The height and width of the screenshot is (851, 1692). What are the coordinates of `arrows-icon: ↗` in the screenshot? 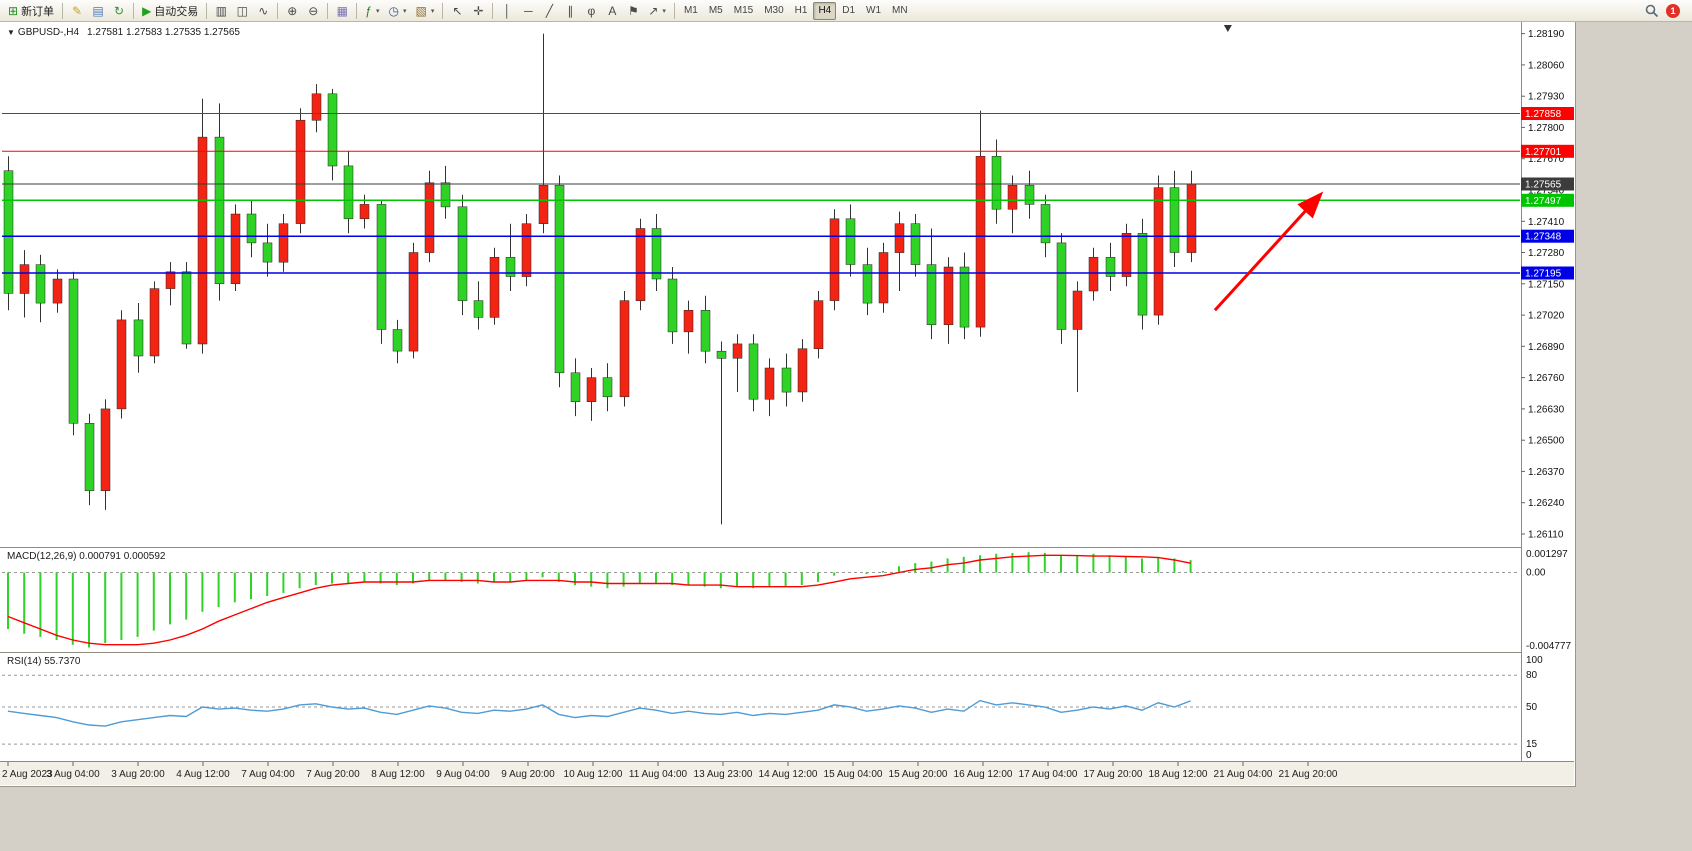 It's located at (653, 10).